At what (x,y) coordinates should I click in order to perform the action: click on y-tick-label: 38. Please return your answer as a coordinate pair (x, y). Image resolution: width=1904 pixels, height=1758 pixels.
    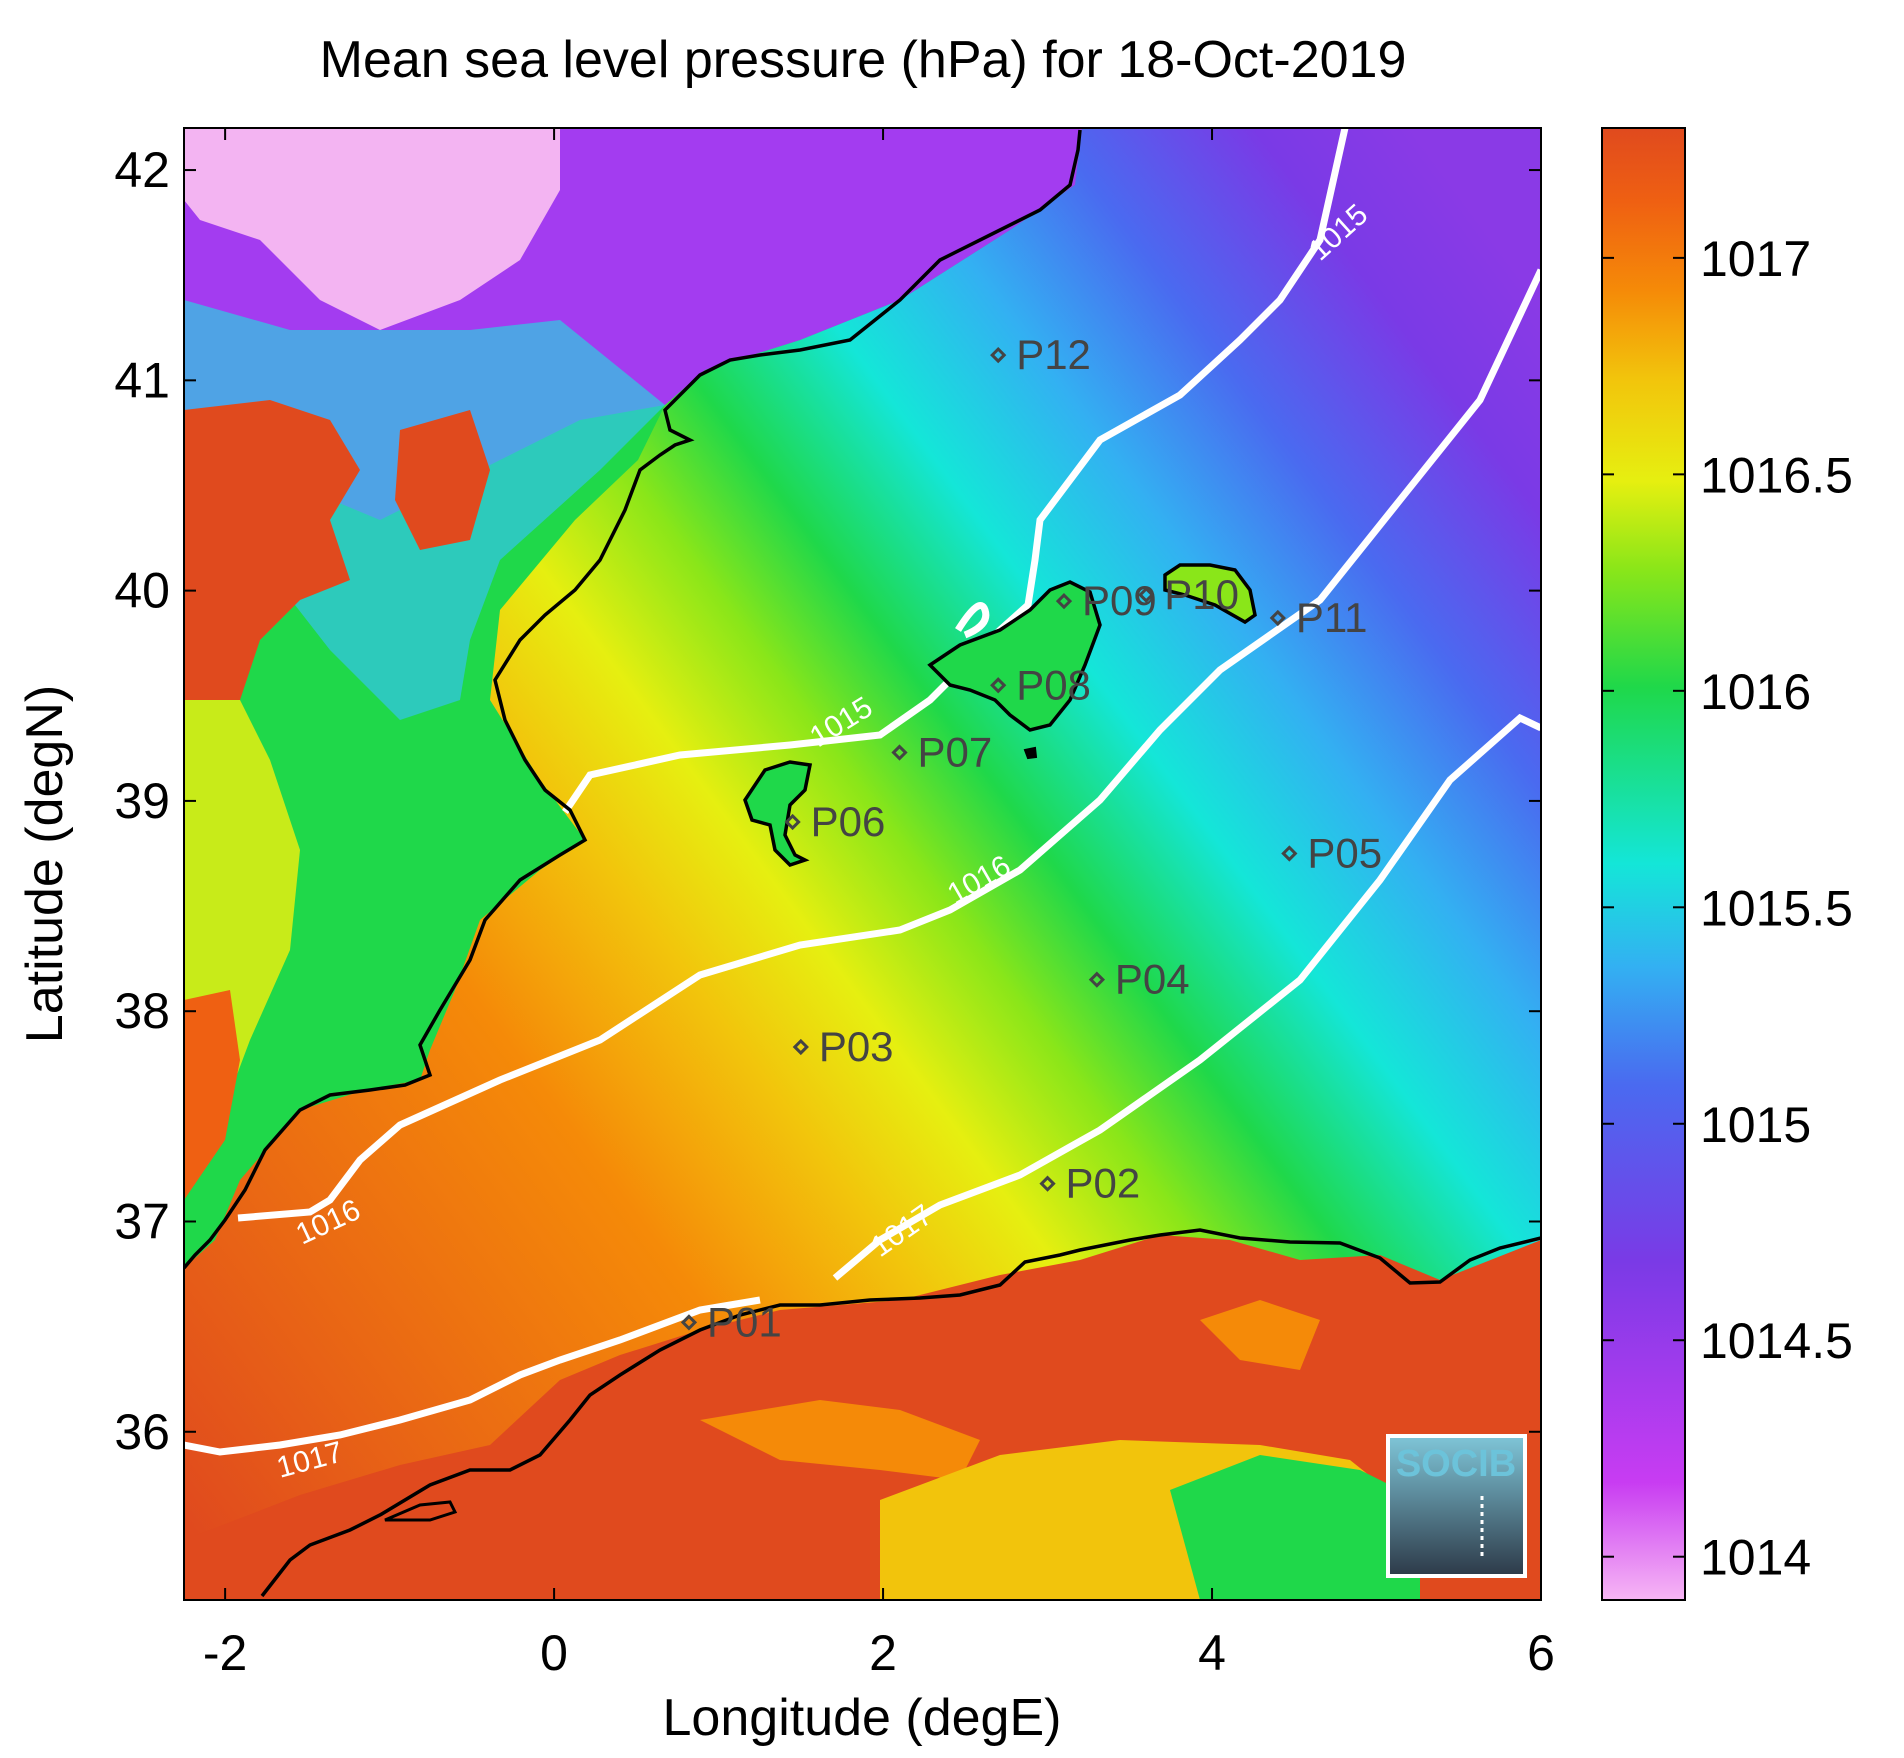
    Looking at the image, I should click on (142, 1011).